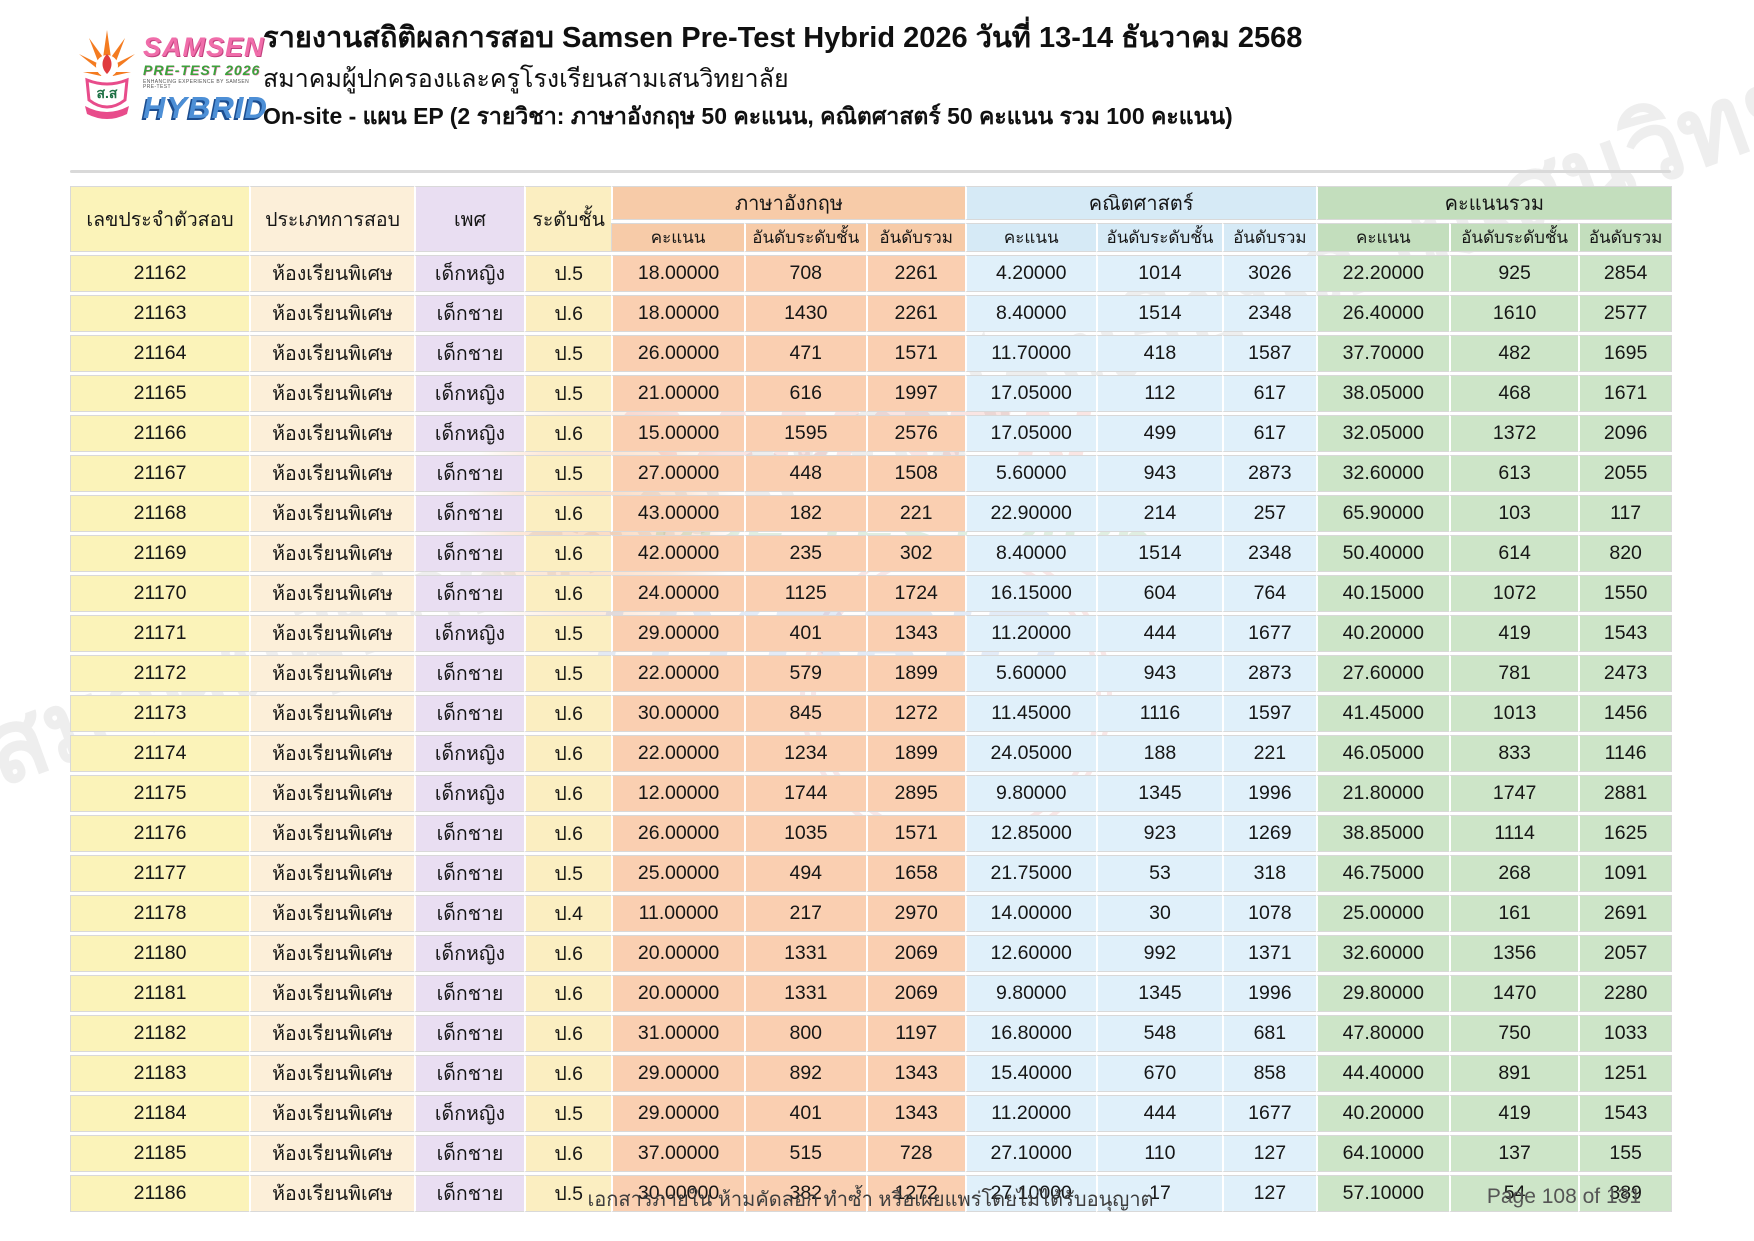  Describe the element at coordinates (160, 273) in the screenshot. I see `exam-id-cell: 21162` at that location.